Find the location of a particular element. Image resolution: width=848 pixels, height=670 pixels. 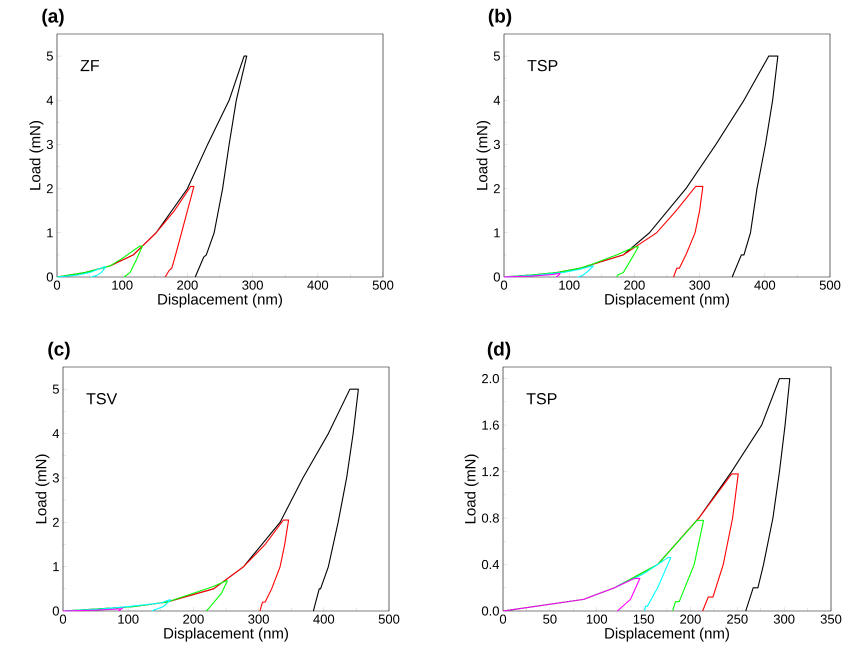

y-tick-label: 1.6 is located at coordinates (490, 425).